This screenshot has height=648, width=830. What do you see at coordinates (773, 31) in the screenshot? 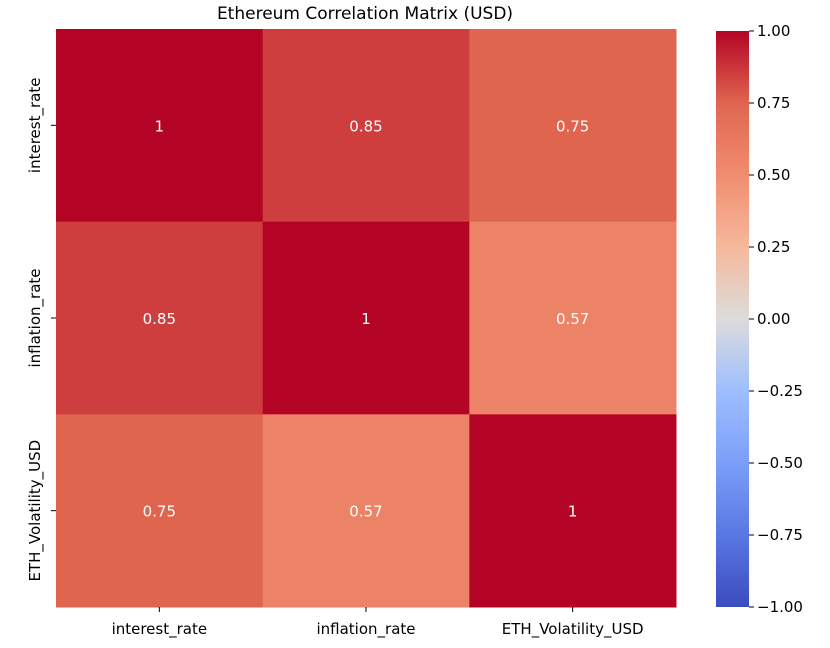
I see `colorbar-tick-label-0: 1.00` at bounding box center [773, 31].